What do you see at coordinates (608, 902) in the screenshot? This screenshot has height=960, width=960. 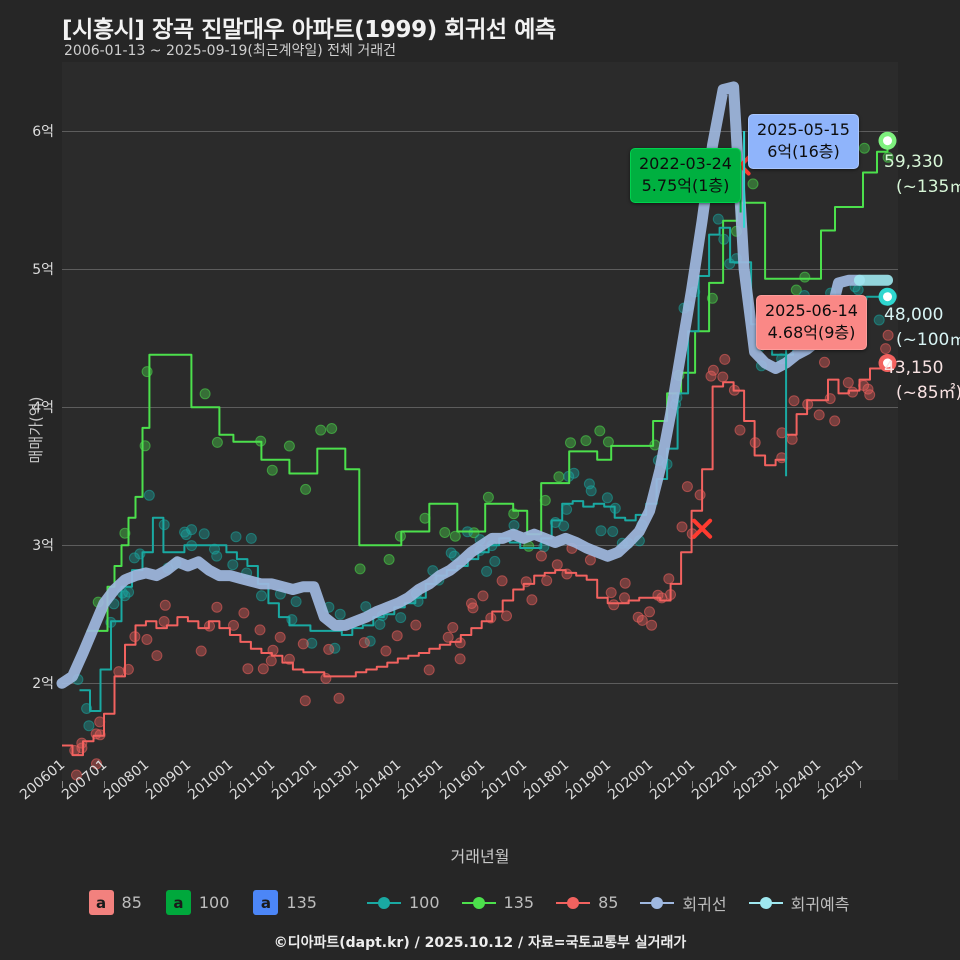 I see `legend-series-label: 85` at bounding box center [608, 902].